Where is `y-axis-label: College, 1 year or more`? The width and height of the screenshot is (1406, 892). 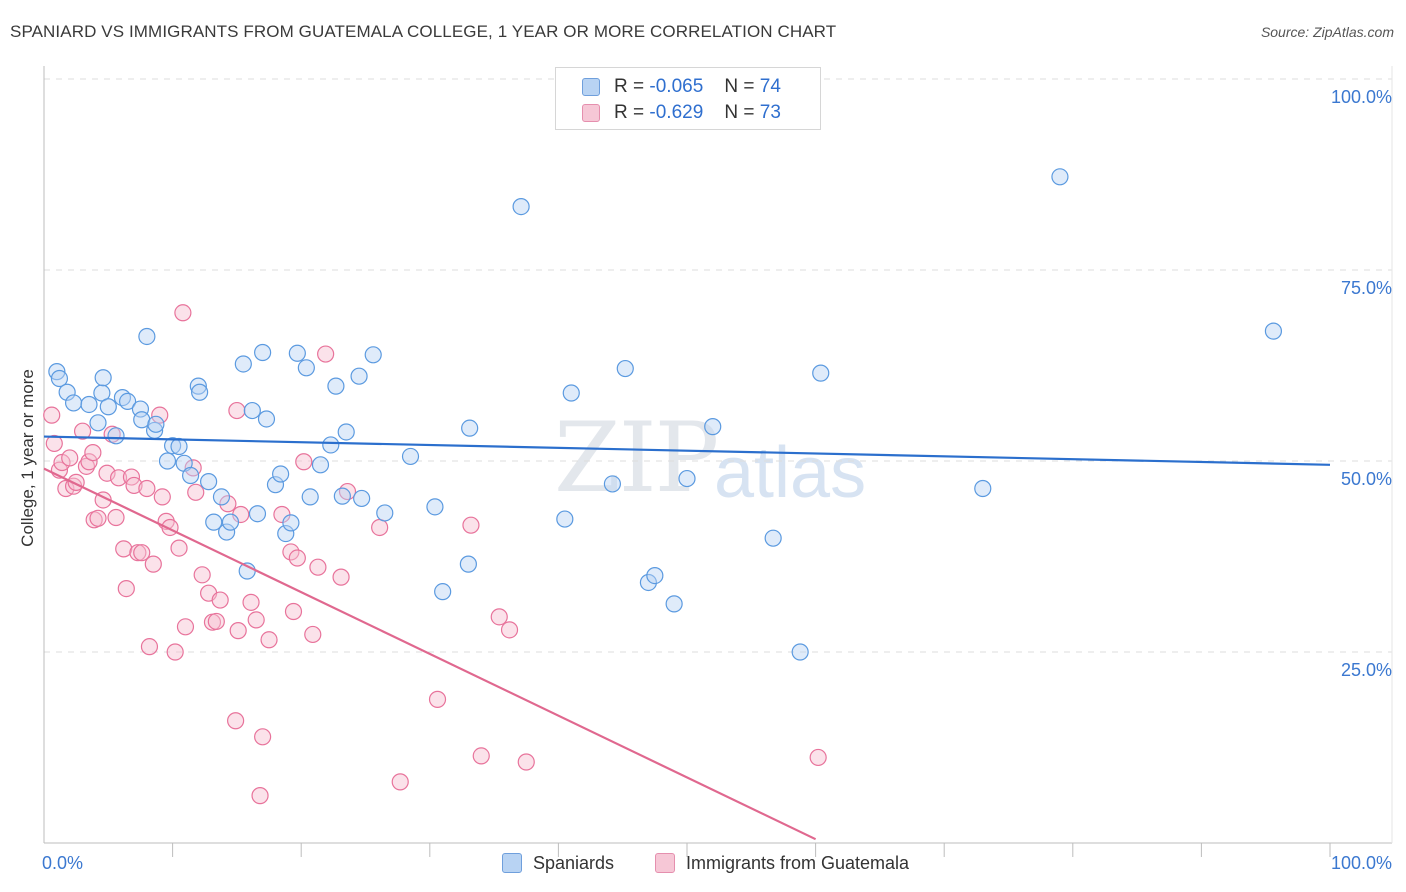 y-axis-label: College, 1 year or more is located at coordinates (27, 458).